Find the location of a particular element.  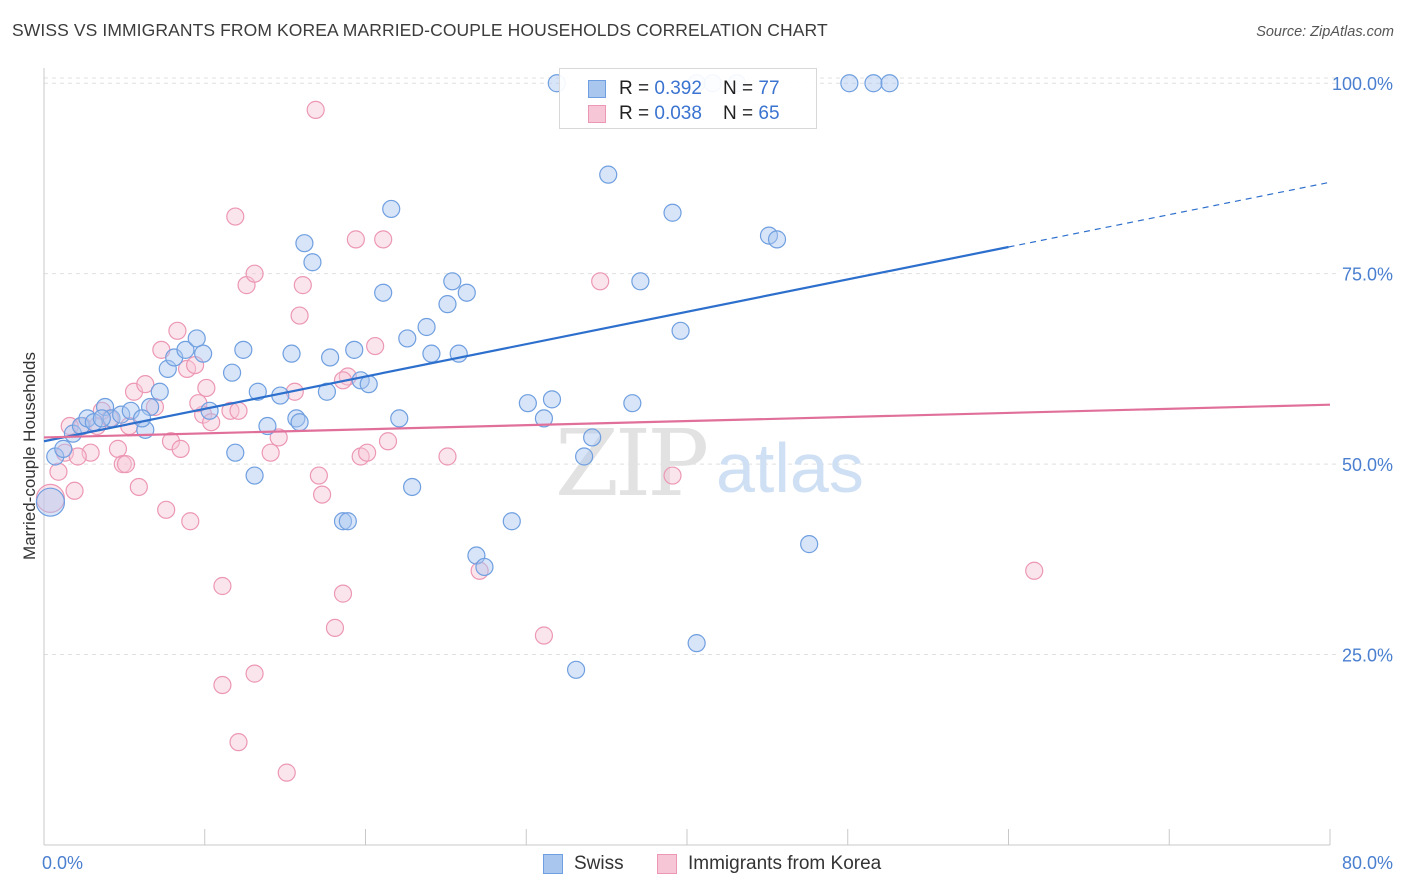

y-tick-label: 100.0% is located at coordinates (1362, 84).